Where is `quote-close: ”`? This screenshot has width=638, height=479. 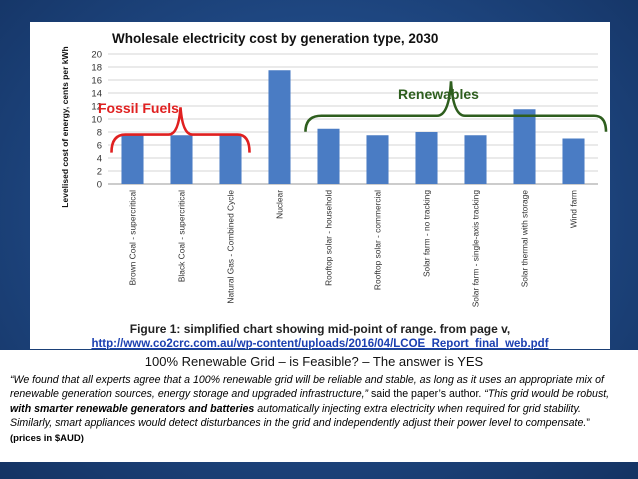 quote-close: ” is located at coordinates (588, 422).